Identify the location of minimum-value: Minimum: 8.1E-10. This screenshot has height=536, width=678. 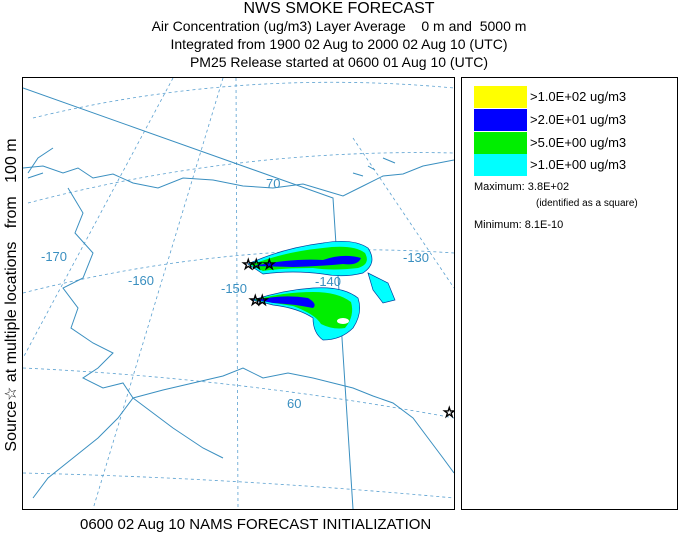
(519, 225).